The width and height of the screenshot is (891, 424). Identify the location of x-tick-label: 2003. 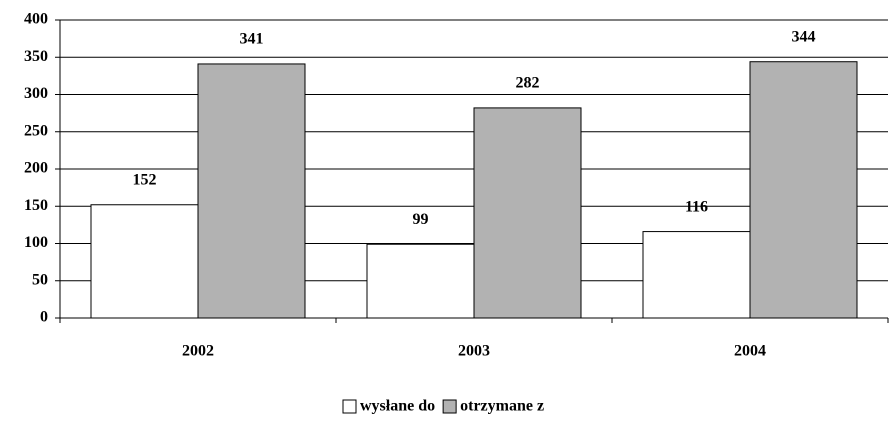
(474, 351).